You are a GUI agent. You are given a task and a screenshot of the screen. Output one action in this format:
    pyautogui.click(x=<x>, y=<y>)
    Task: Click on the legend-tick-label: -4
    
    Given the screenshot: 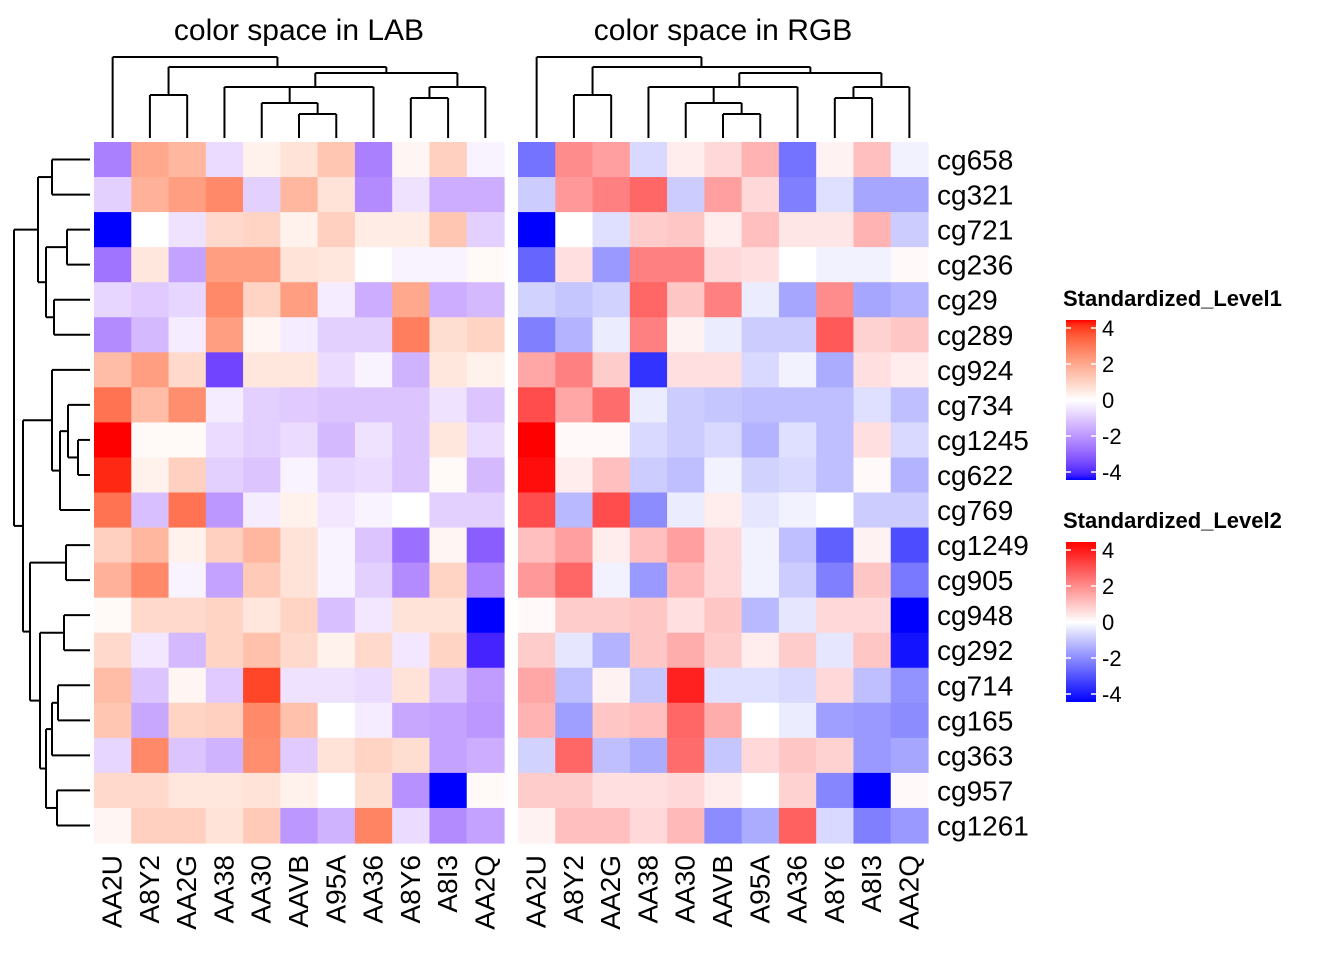 What is the action you would take?
    pyautogui.click(x=1112, y=694)
    